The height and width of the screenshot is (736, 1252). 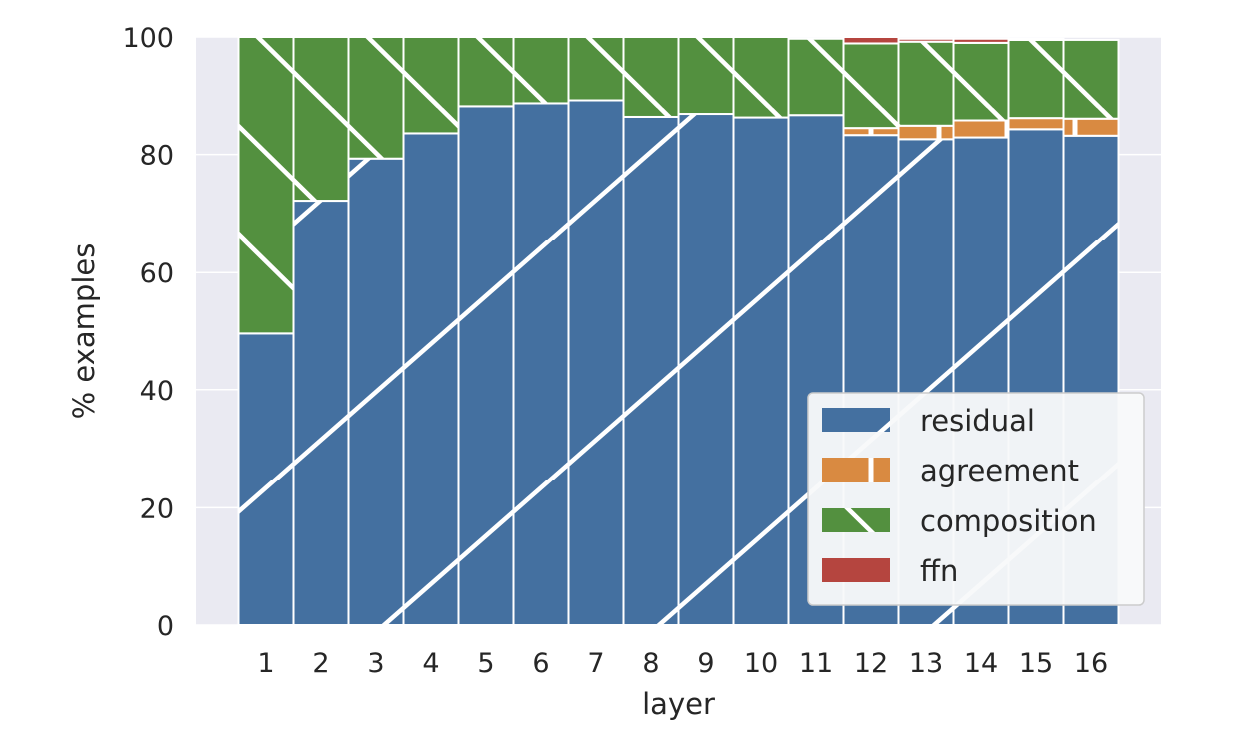 I want to click on legend-label-agreement: agreement, so click(x=999, y=471).